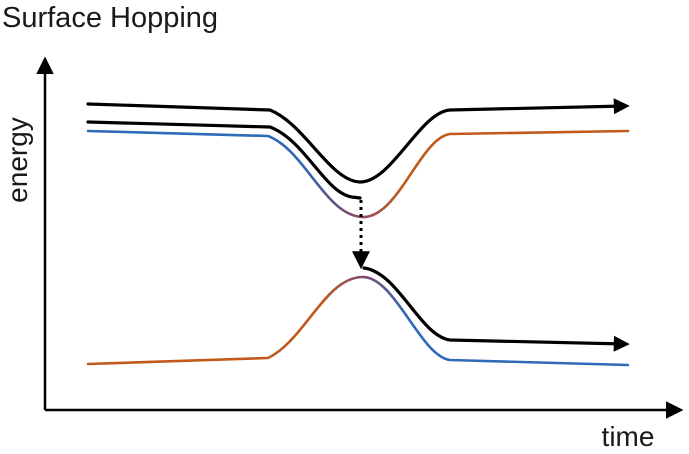 The width and height of the screenshot is (689, 454). I want to click on trajectory-lower, so click(496, 309).